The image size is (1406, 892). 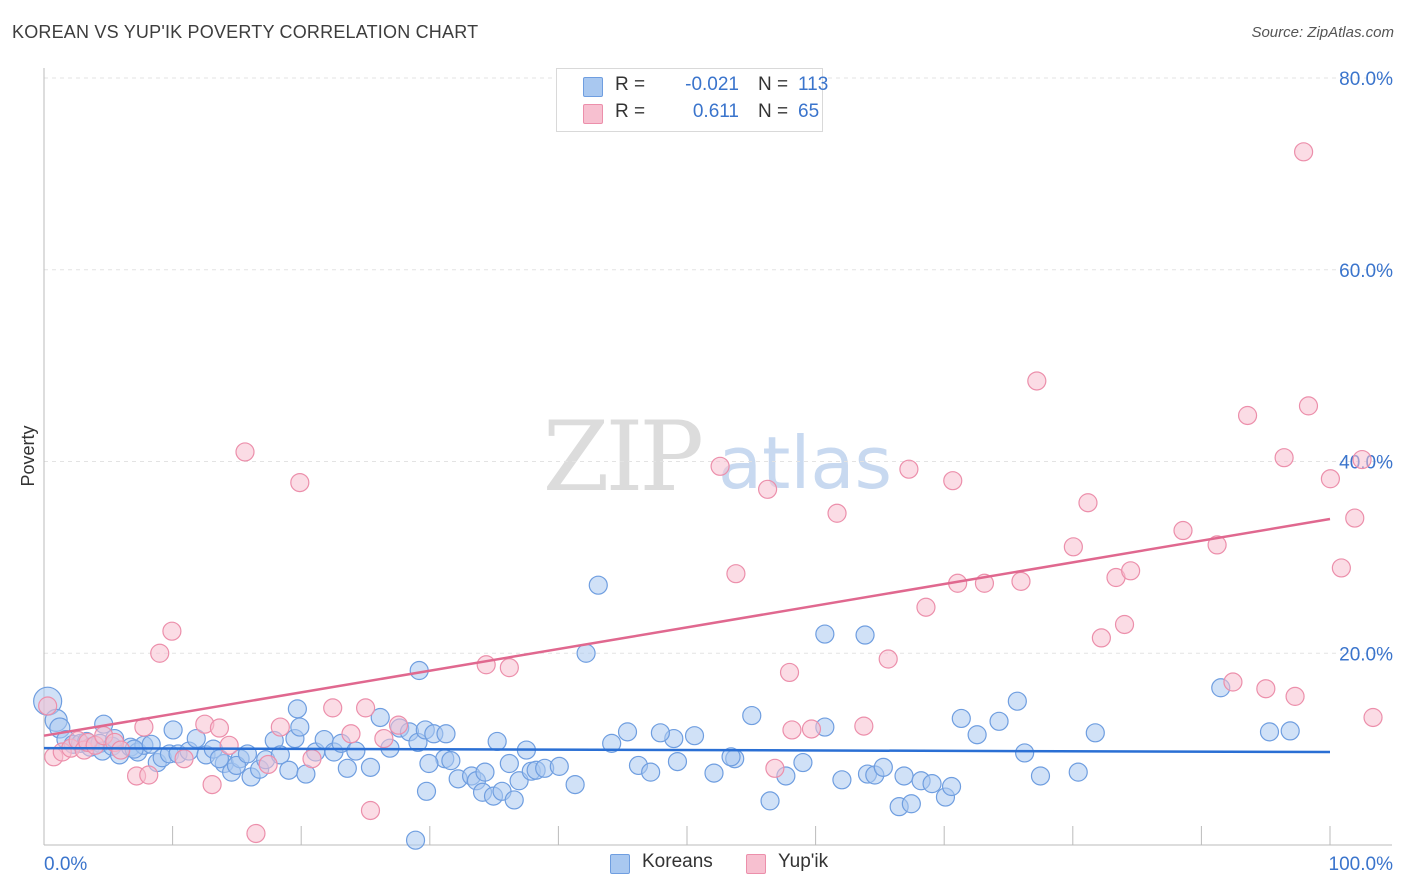 I want to click on n-value: 113, so click(x=813, y=84).